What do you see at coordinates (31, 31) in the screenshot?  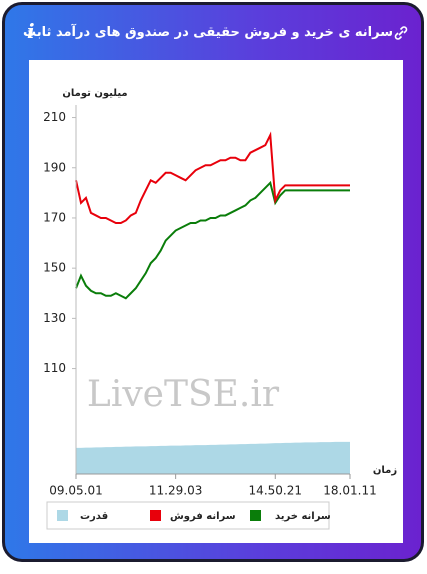 I see `info-icon: i` at bounding box center [31, 31].